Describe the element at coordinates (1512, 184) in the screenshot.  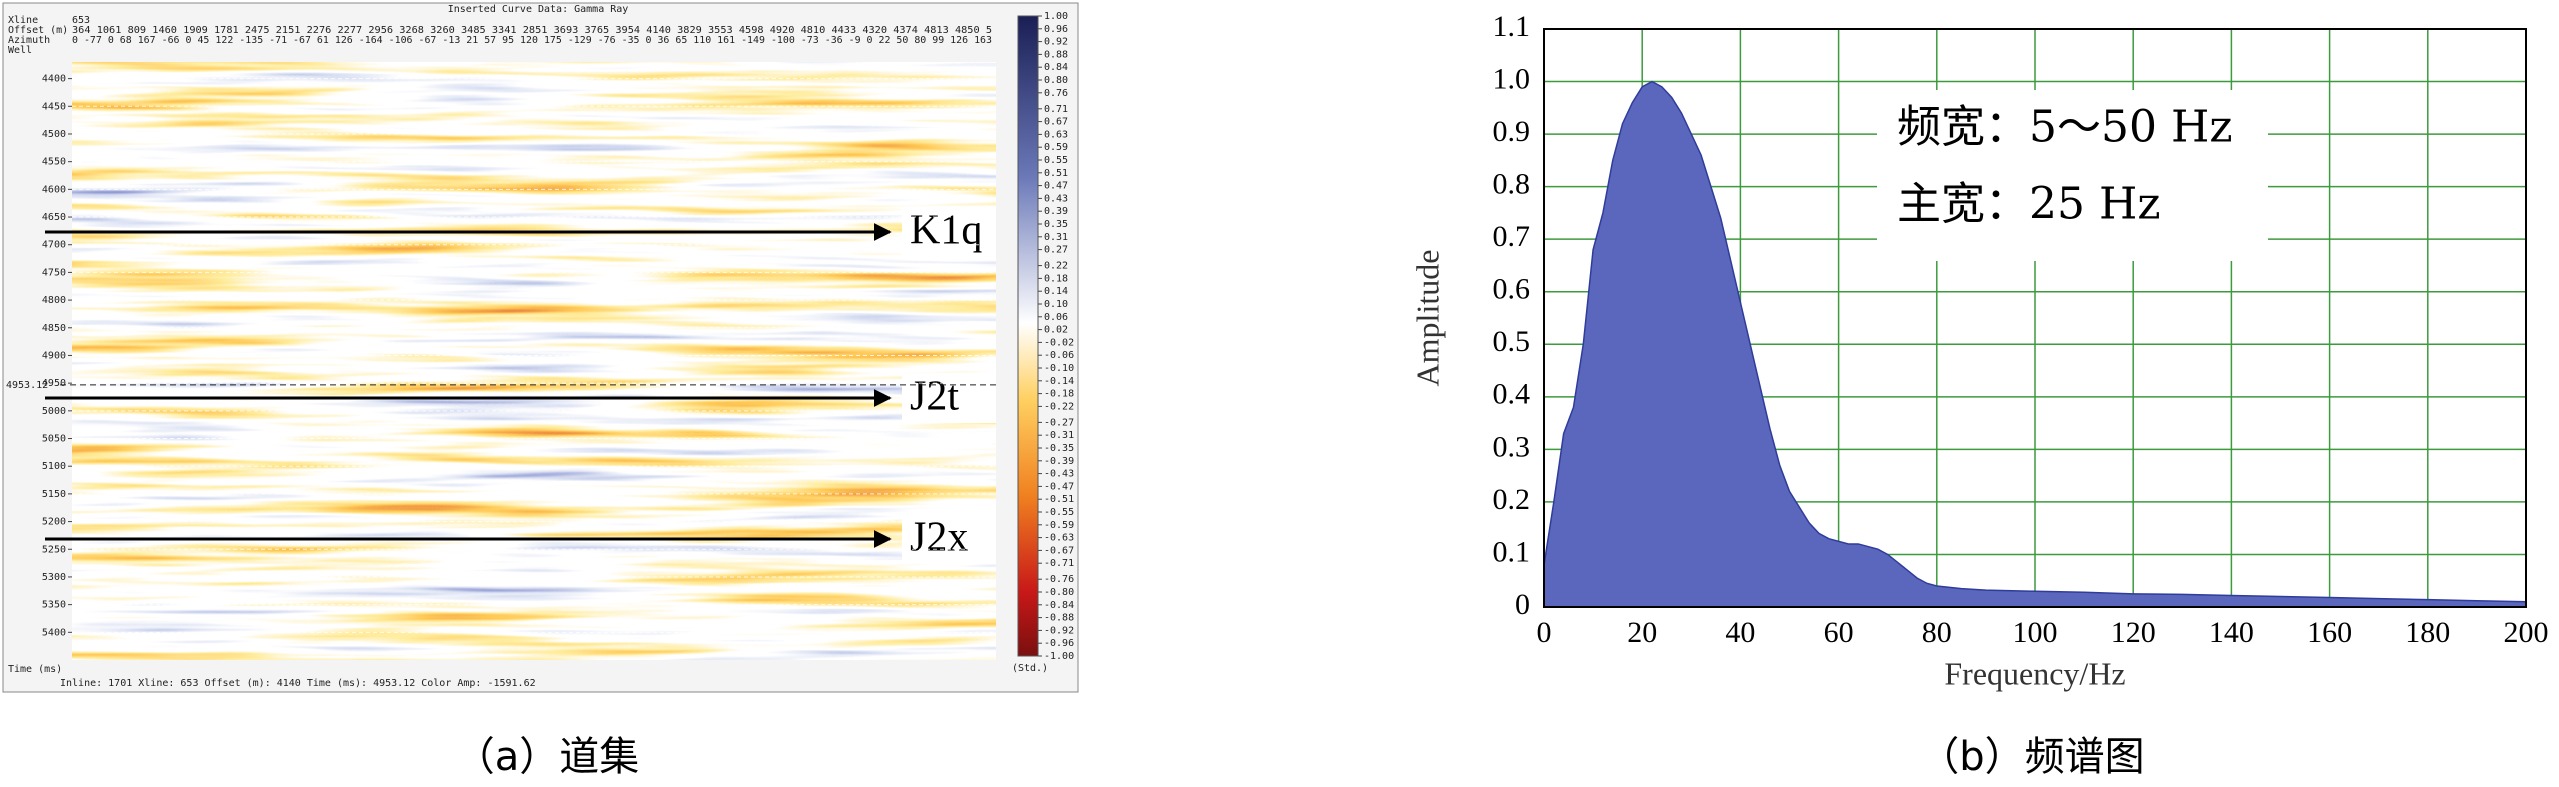
I see `y-tick-label: 0.8` at that location.